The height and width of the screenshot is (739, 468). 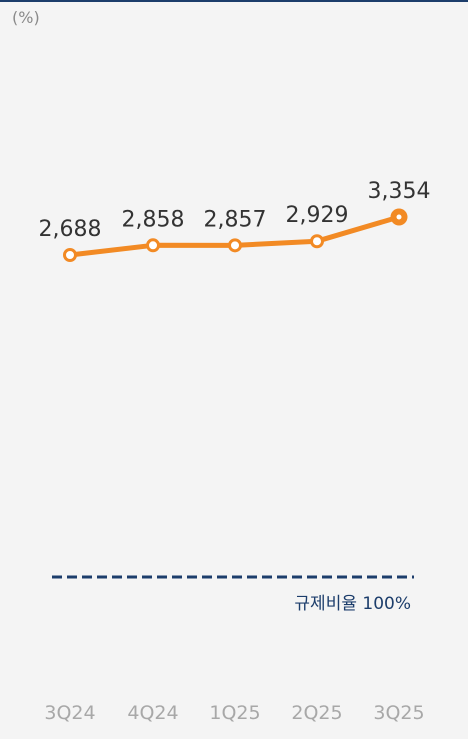 What do you see at coordinates (234, 713) in the screenshot?
I see `x-tick-label: 1Q25` at bounding box center [234, 713].